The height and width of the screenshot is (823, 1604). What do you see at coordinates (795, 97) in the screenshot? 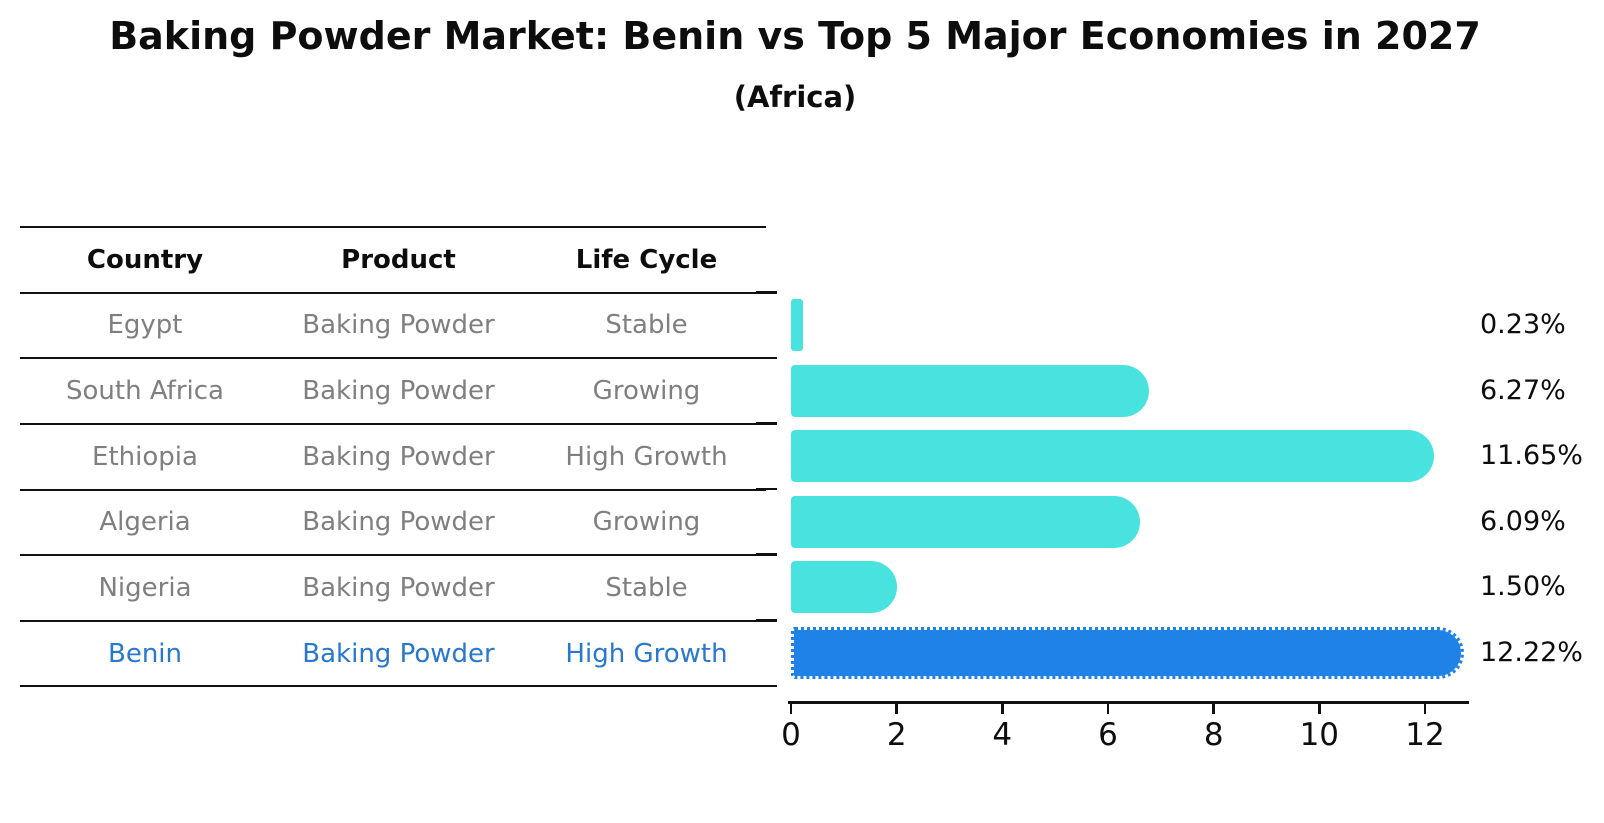
I see `chart-subtitle: (Africa)` at bounding box center [795, 97].